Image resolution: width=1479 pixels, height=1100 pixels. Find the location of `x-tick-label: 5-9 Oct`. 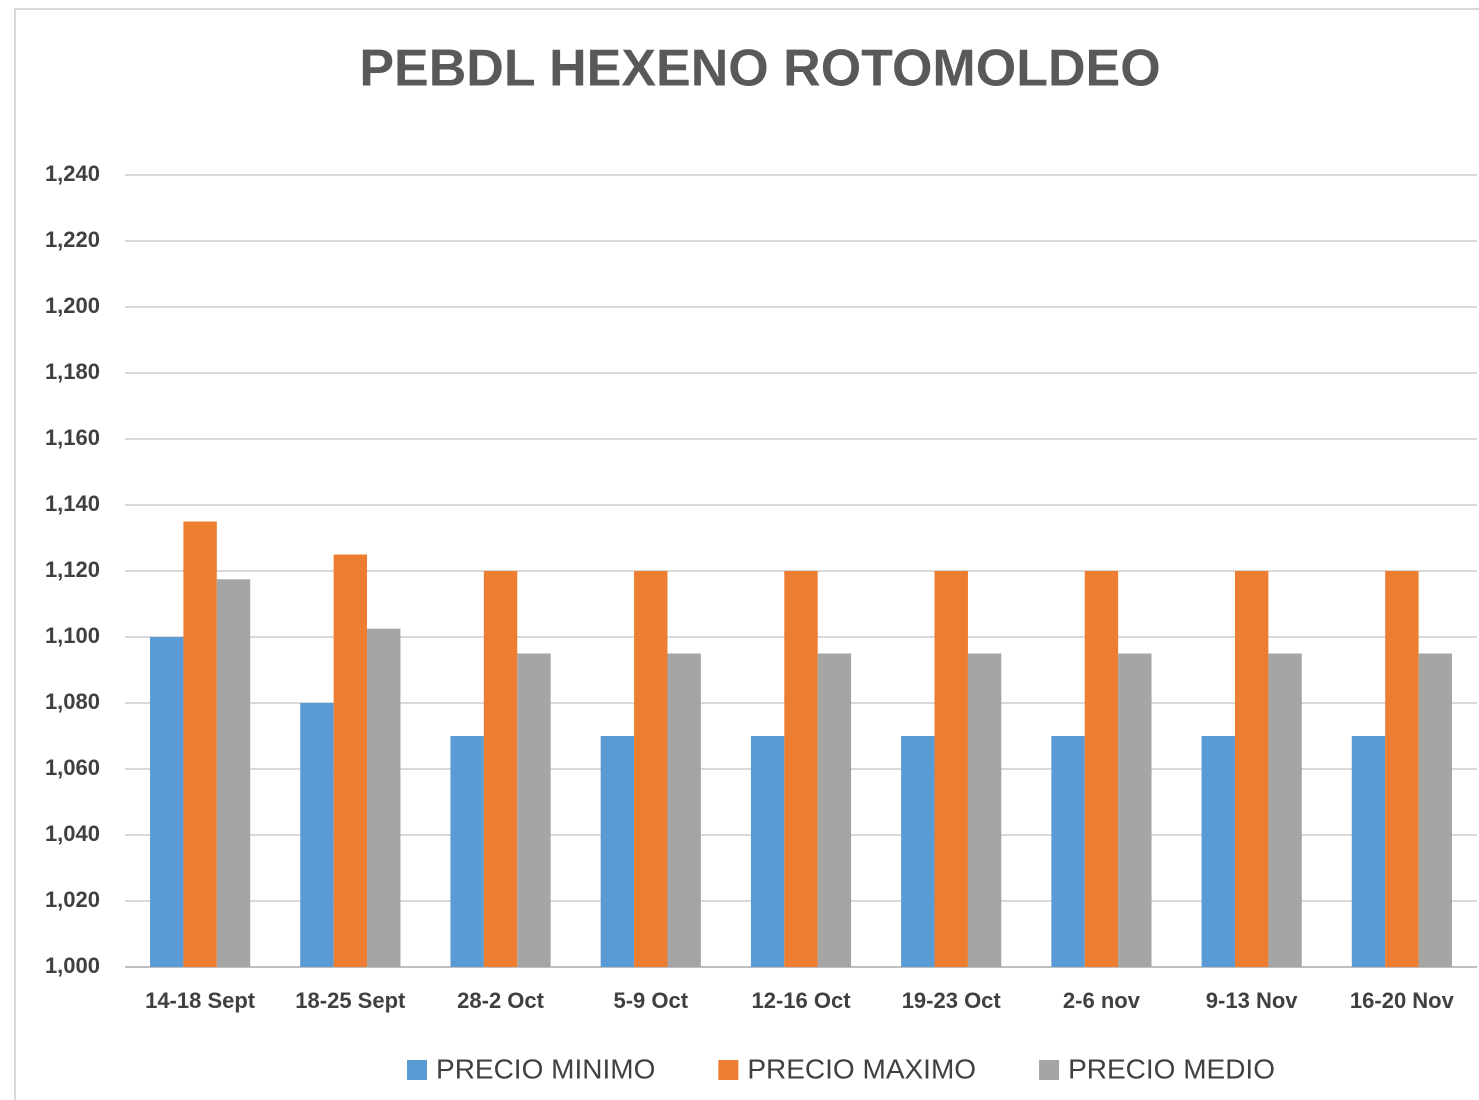

x-tick-label: 5-9 Oct is located at coordinates (650, 1000).